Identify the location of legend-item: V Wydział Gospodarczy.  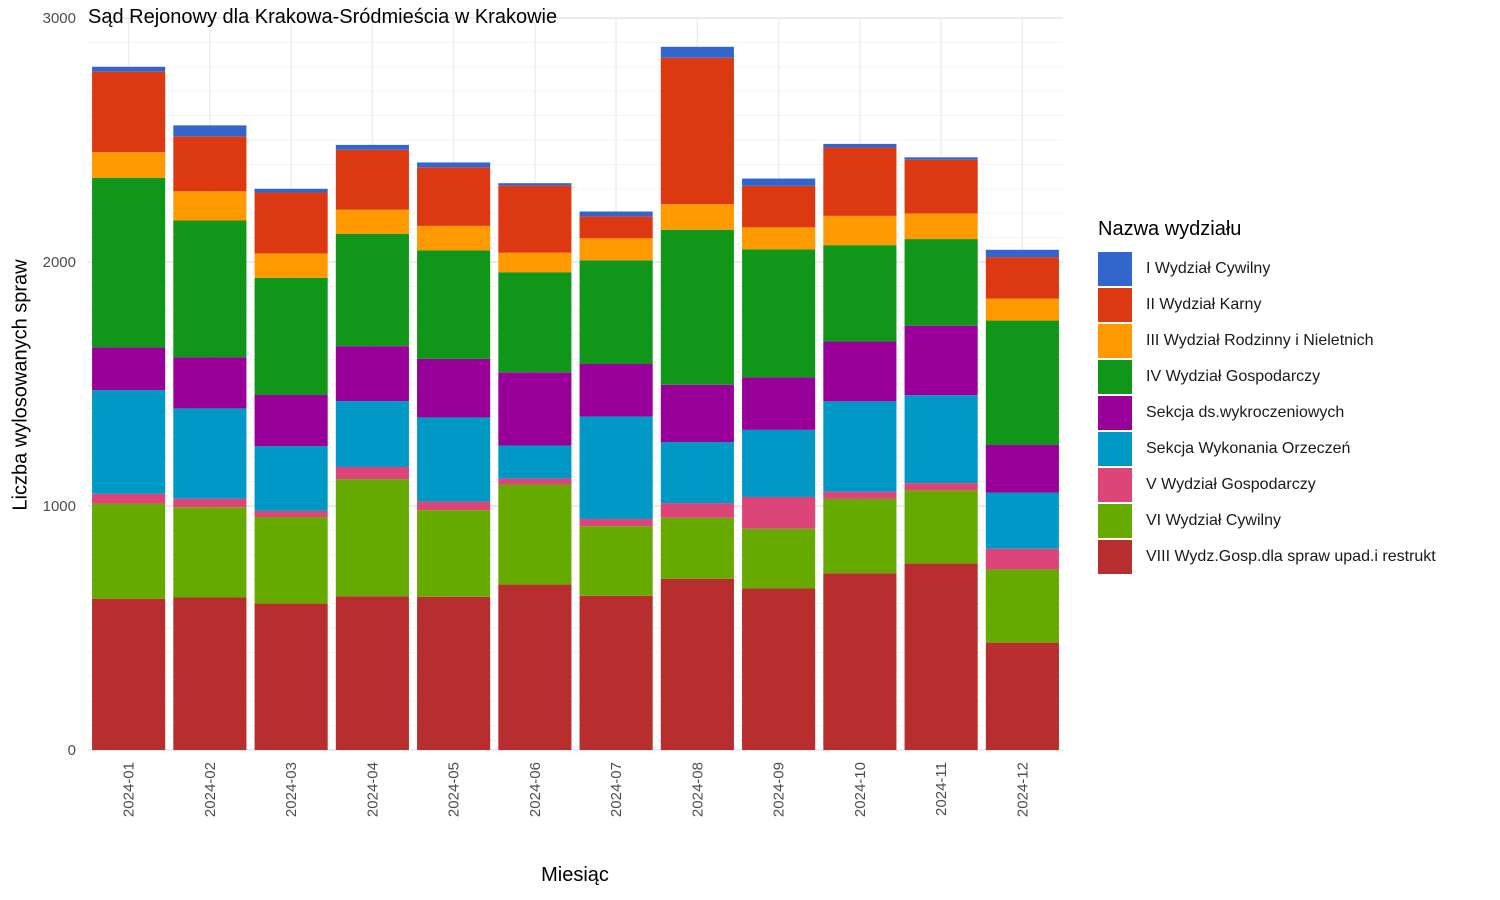
(1267, 485).